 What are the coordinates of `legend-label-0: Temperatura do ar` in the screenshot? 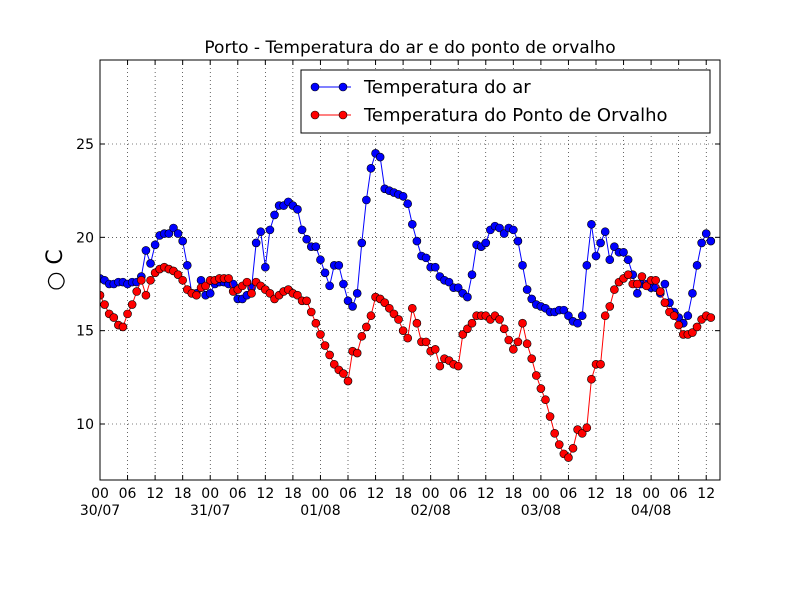 It's located at (447, 87).